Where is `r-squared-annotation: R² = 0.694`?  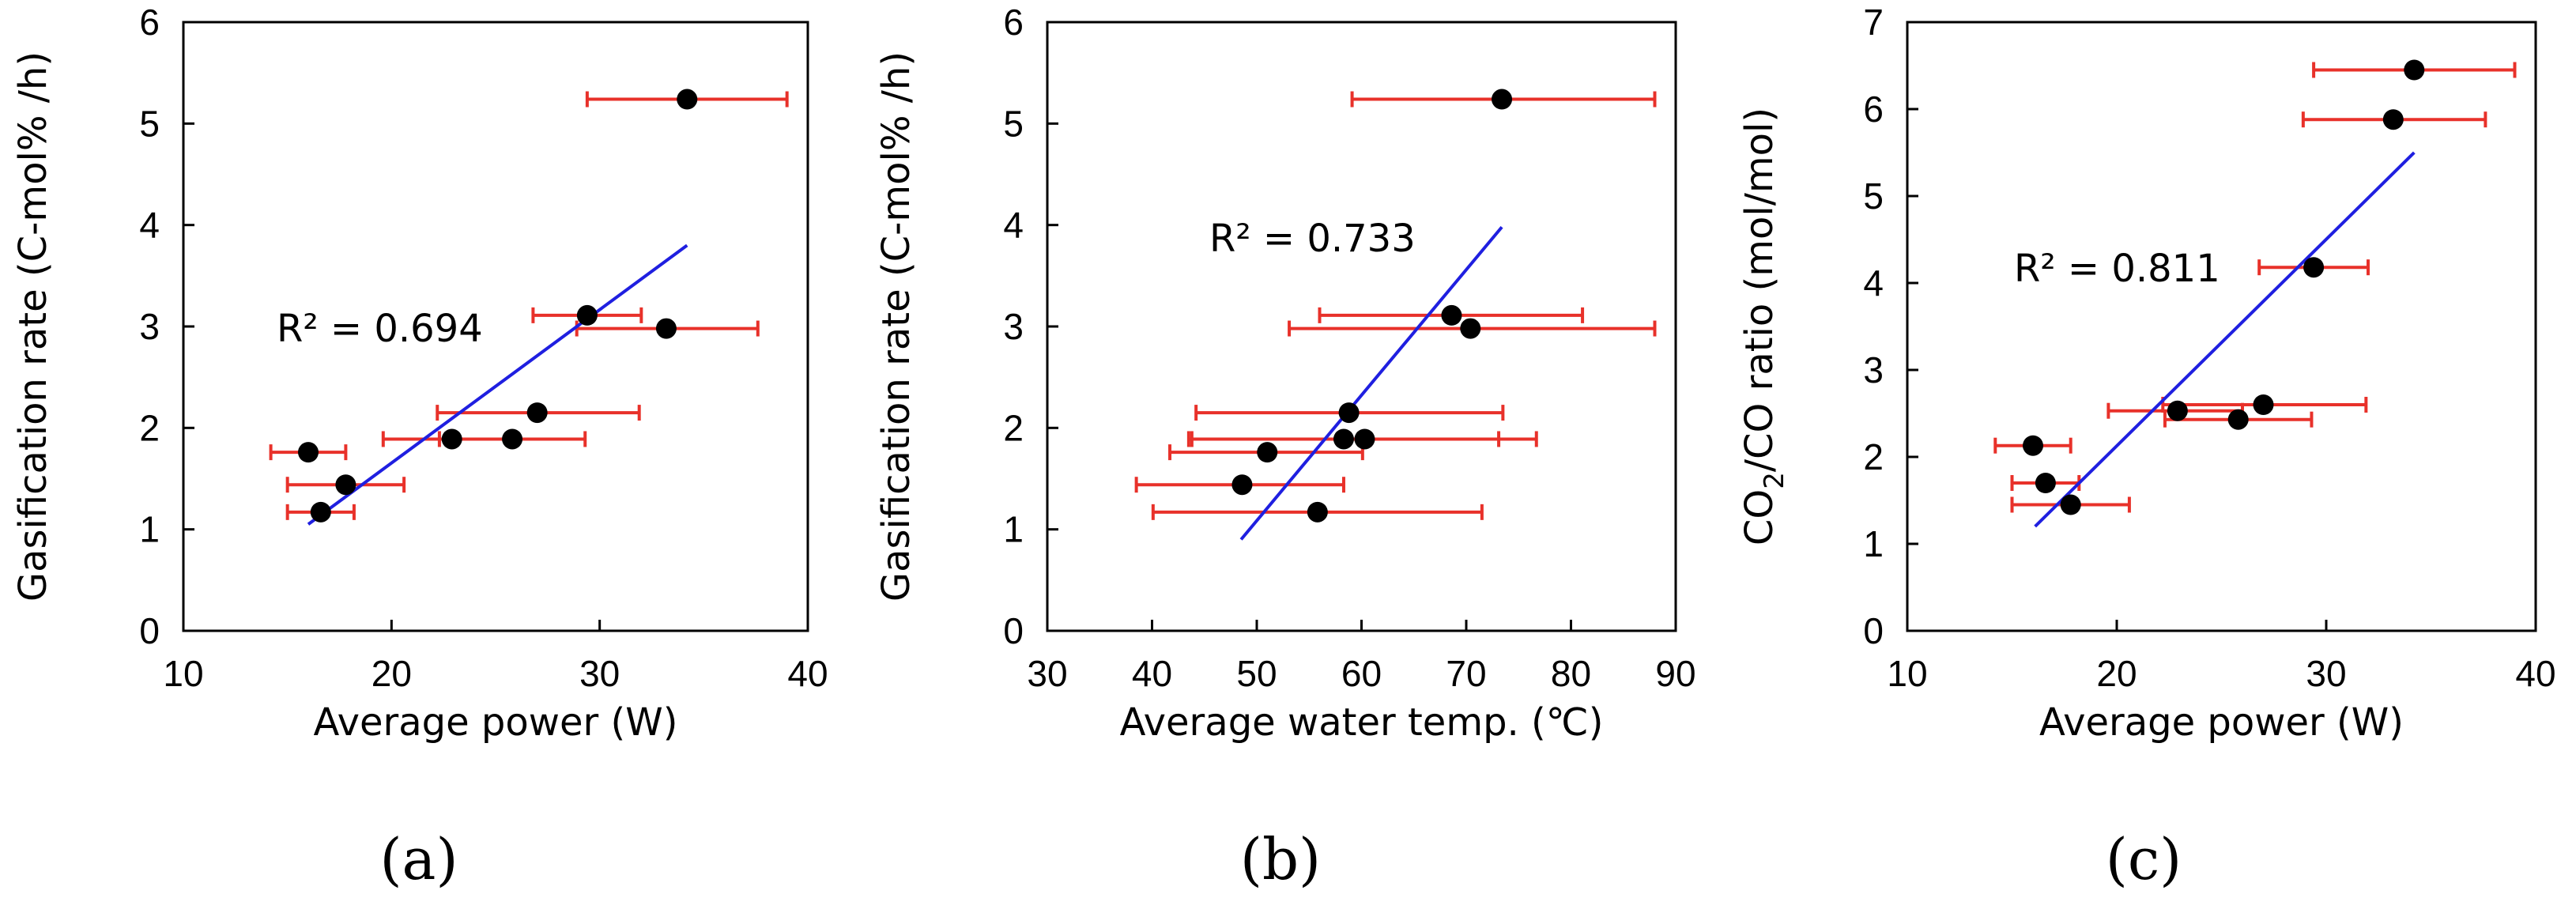
r-squared-annotation: R² = 0.694 is located at coordinates (380, 329).